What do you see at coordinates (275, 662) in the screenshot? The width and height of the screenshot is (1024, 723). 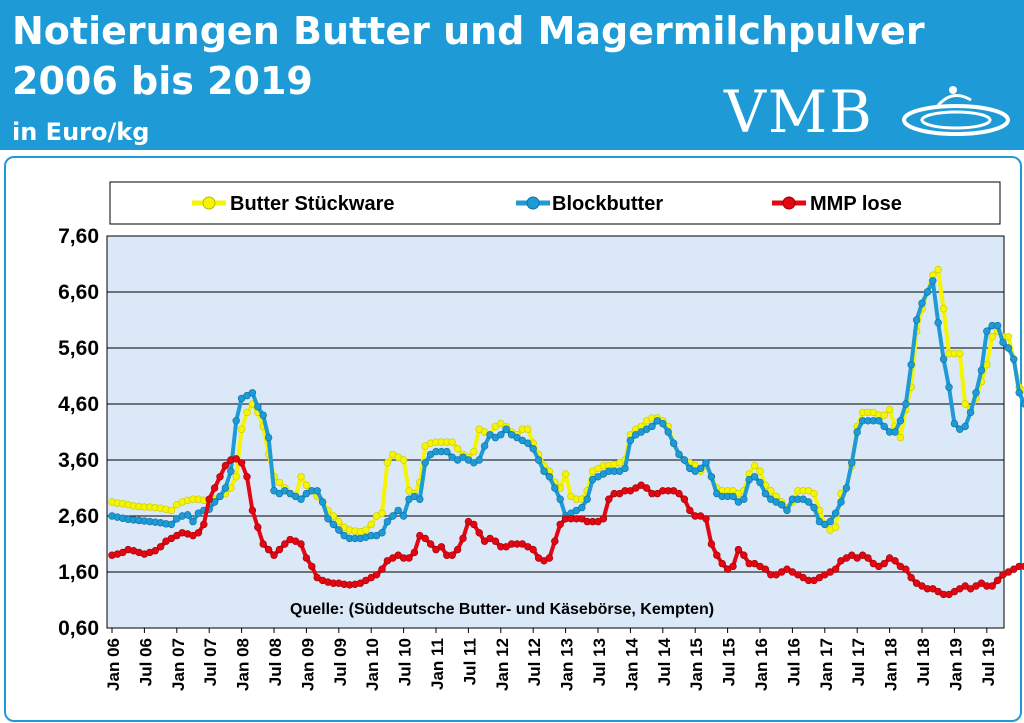 I see `x-tick-label: Jul 08` at bounding box center [275, 662].